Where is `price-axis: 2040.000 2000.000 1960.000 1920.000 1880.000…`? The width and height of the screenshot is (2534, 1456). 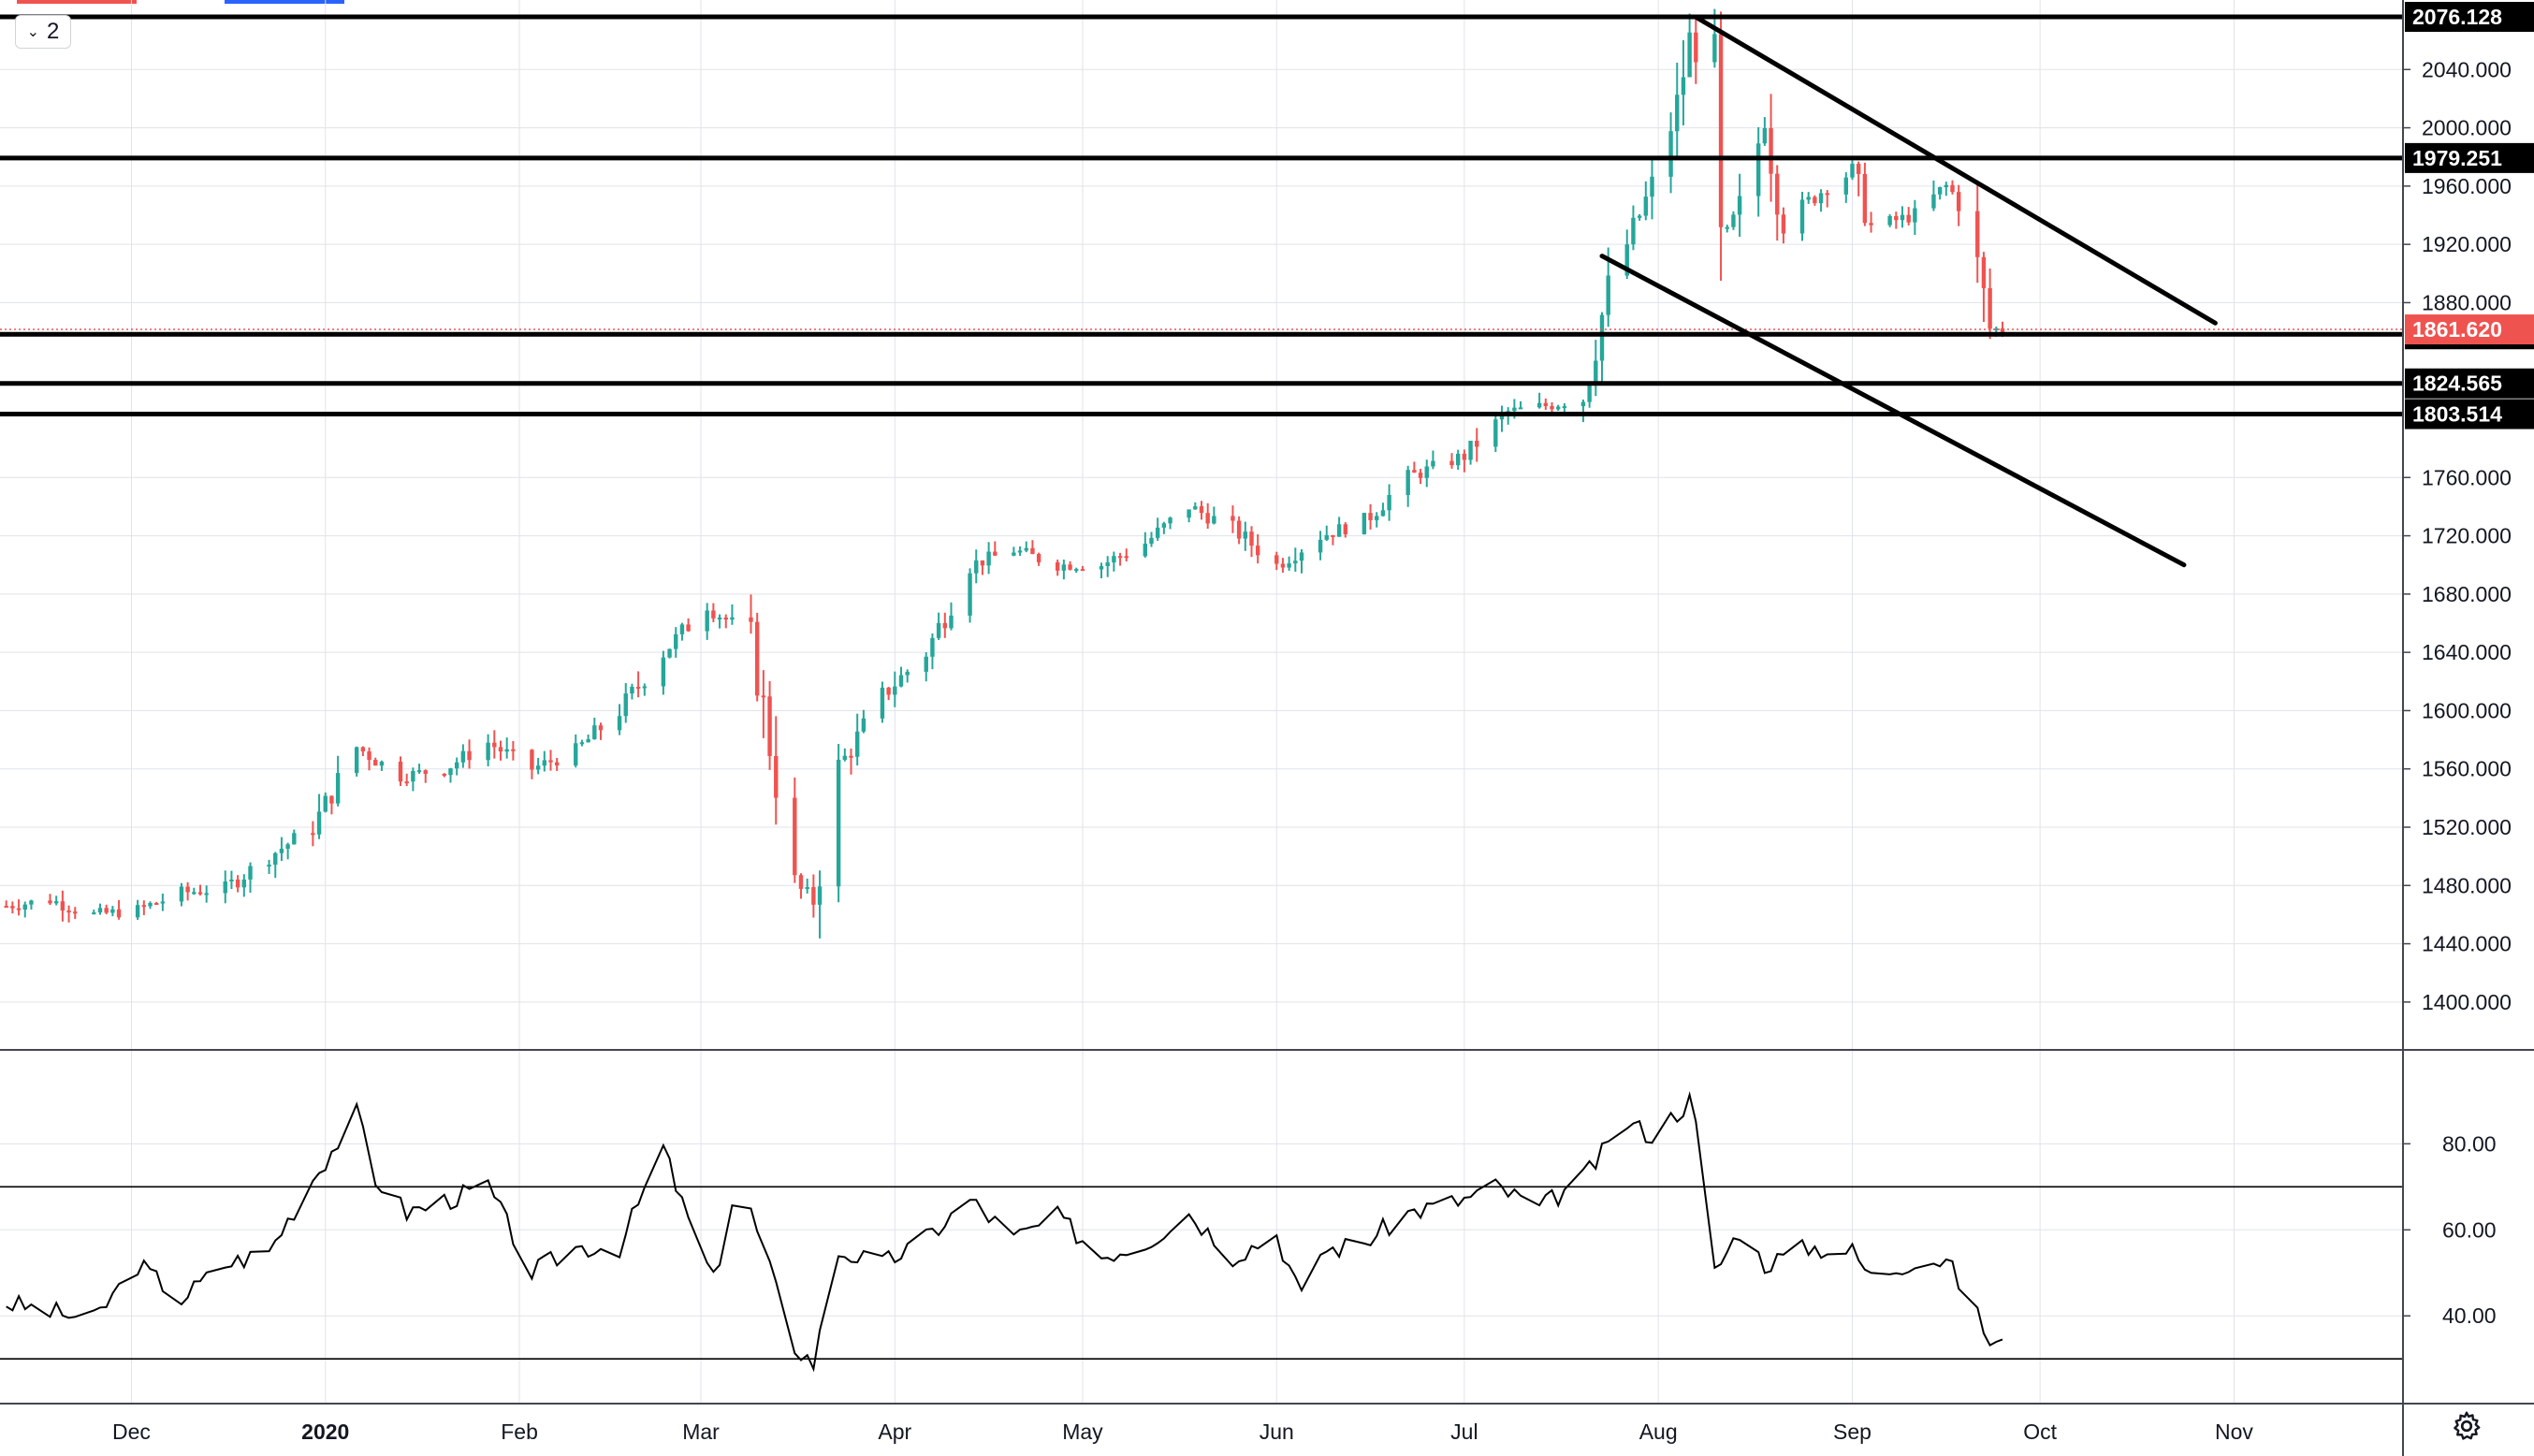 price-axis: 2040.000 2000.000 1960.000 1920.000 1880.000… is located at coordinates (2457, 535).